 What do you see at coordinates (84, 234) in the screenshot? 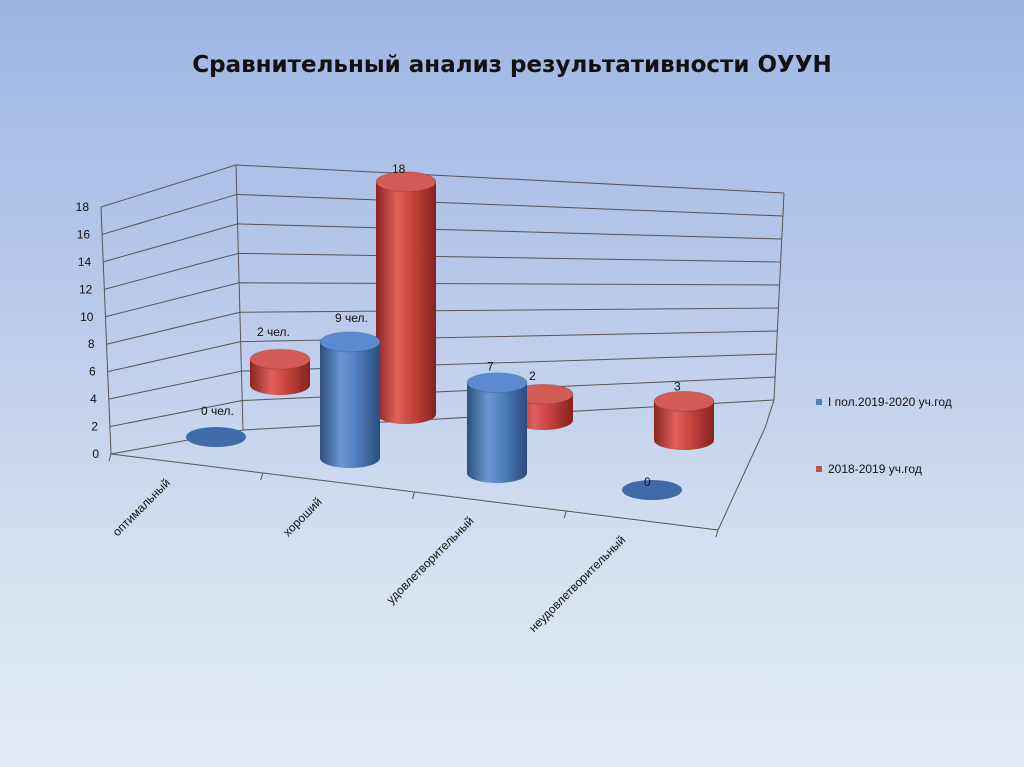
I see `y-tick-label: 16` at bounding box center [84, 234].